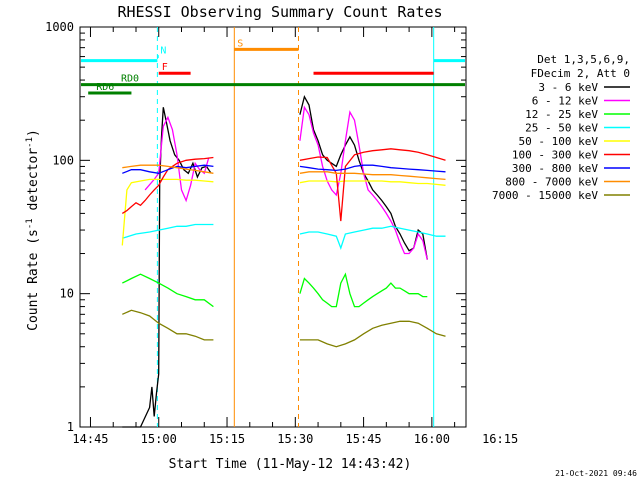 The width and height of the screenshot is (640, 485). Describe the element at coordinates (70, 427) in the screenshot. I see `y-tick-label-1: 1` at that location.